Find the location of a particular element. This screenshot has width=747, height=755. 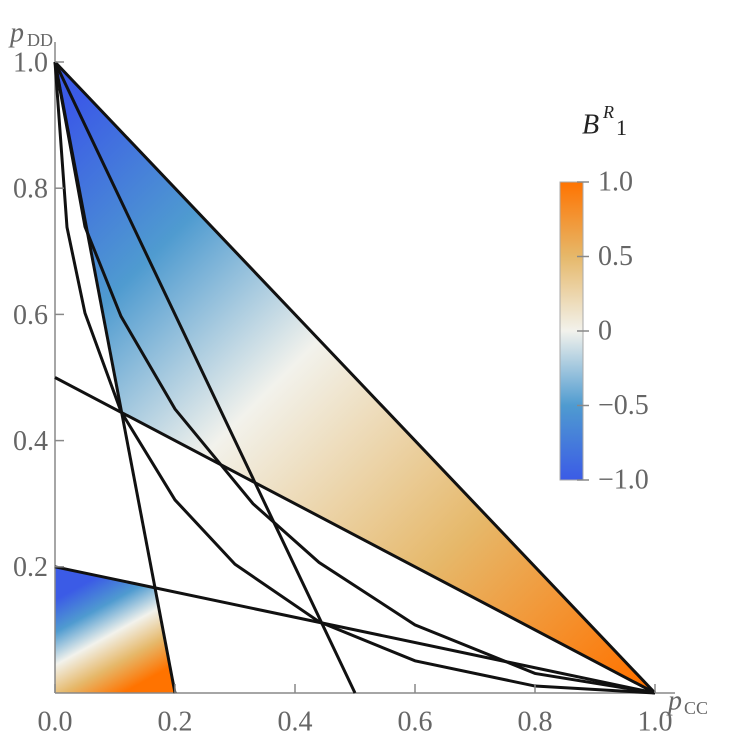

colorbar-title-sup: R is located at coordinates (608, 112).